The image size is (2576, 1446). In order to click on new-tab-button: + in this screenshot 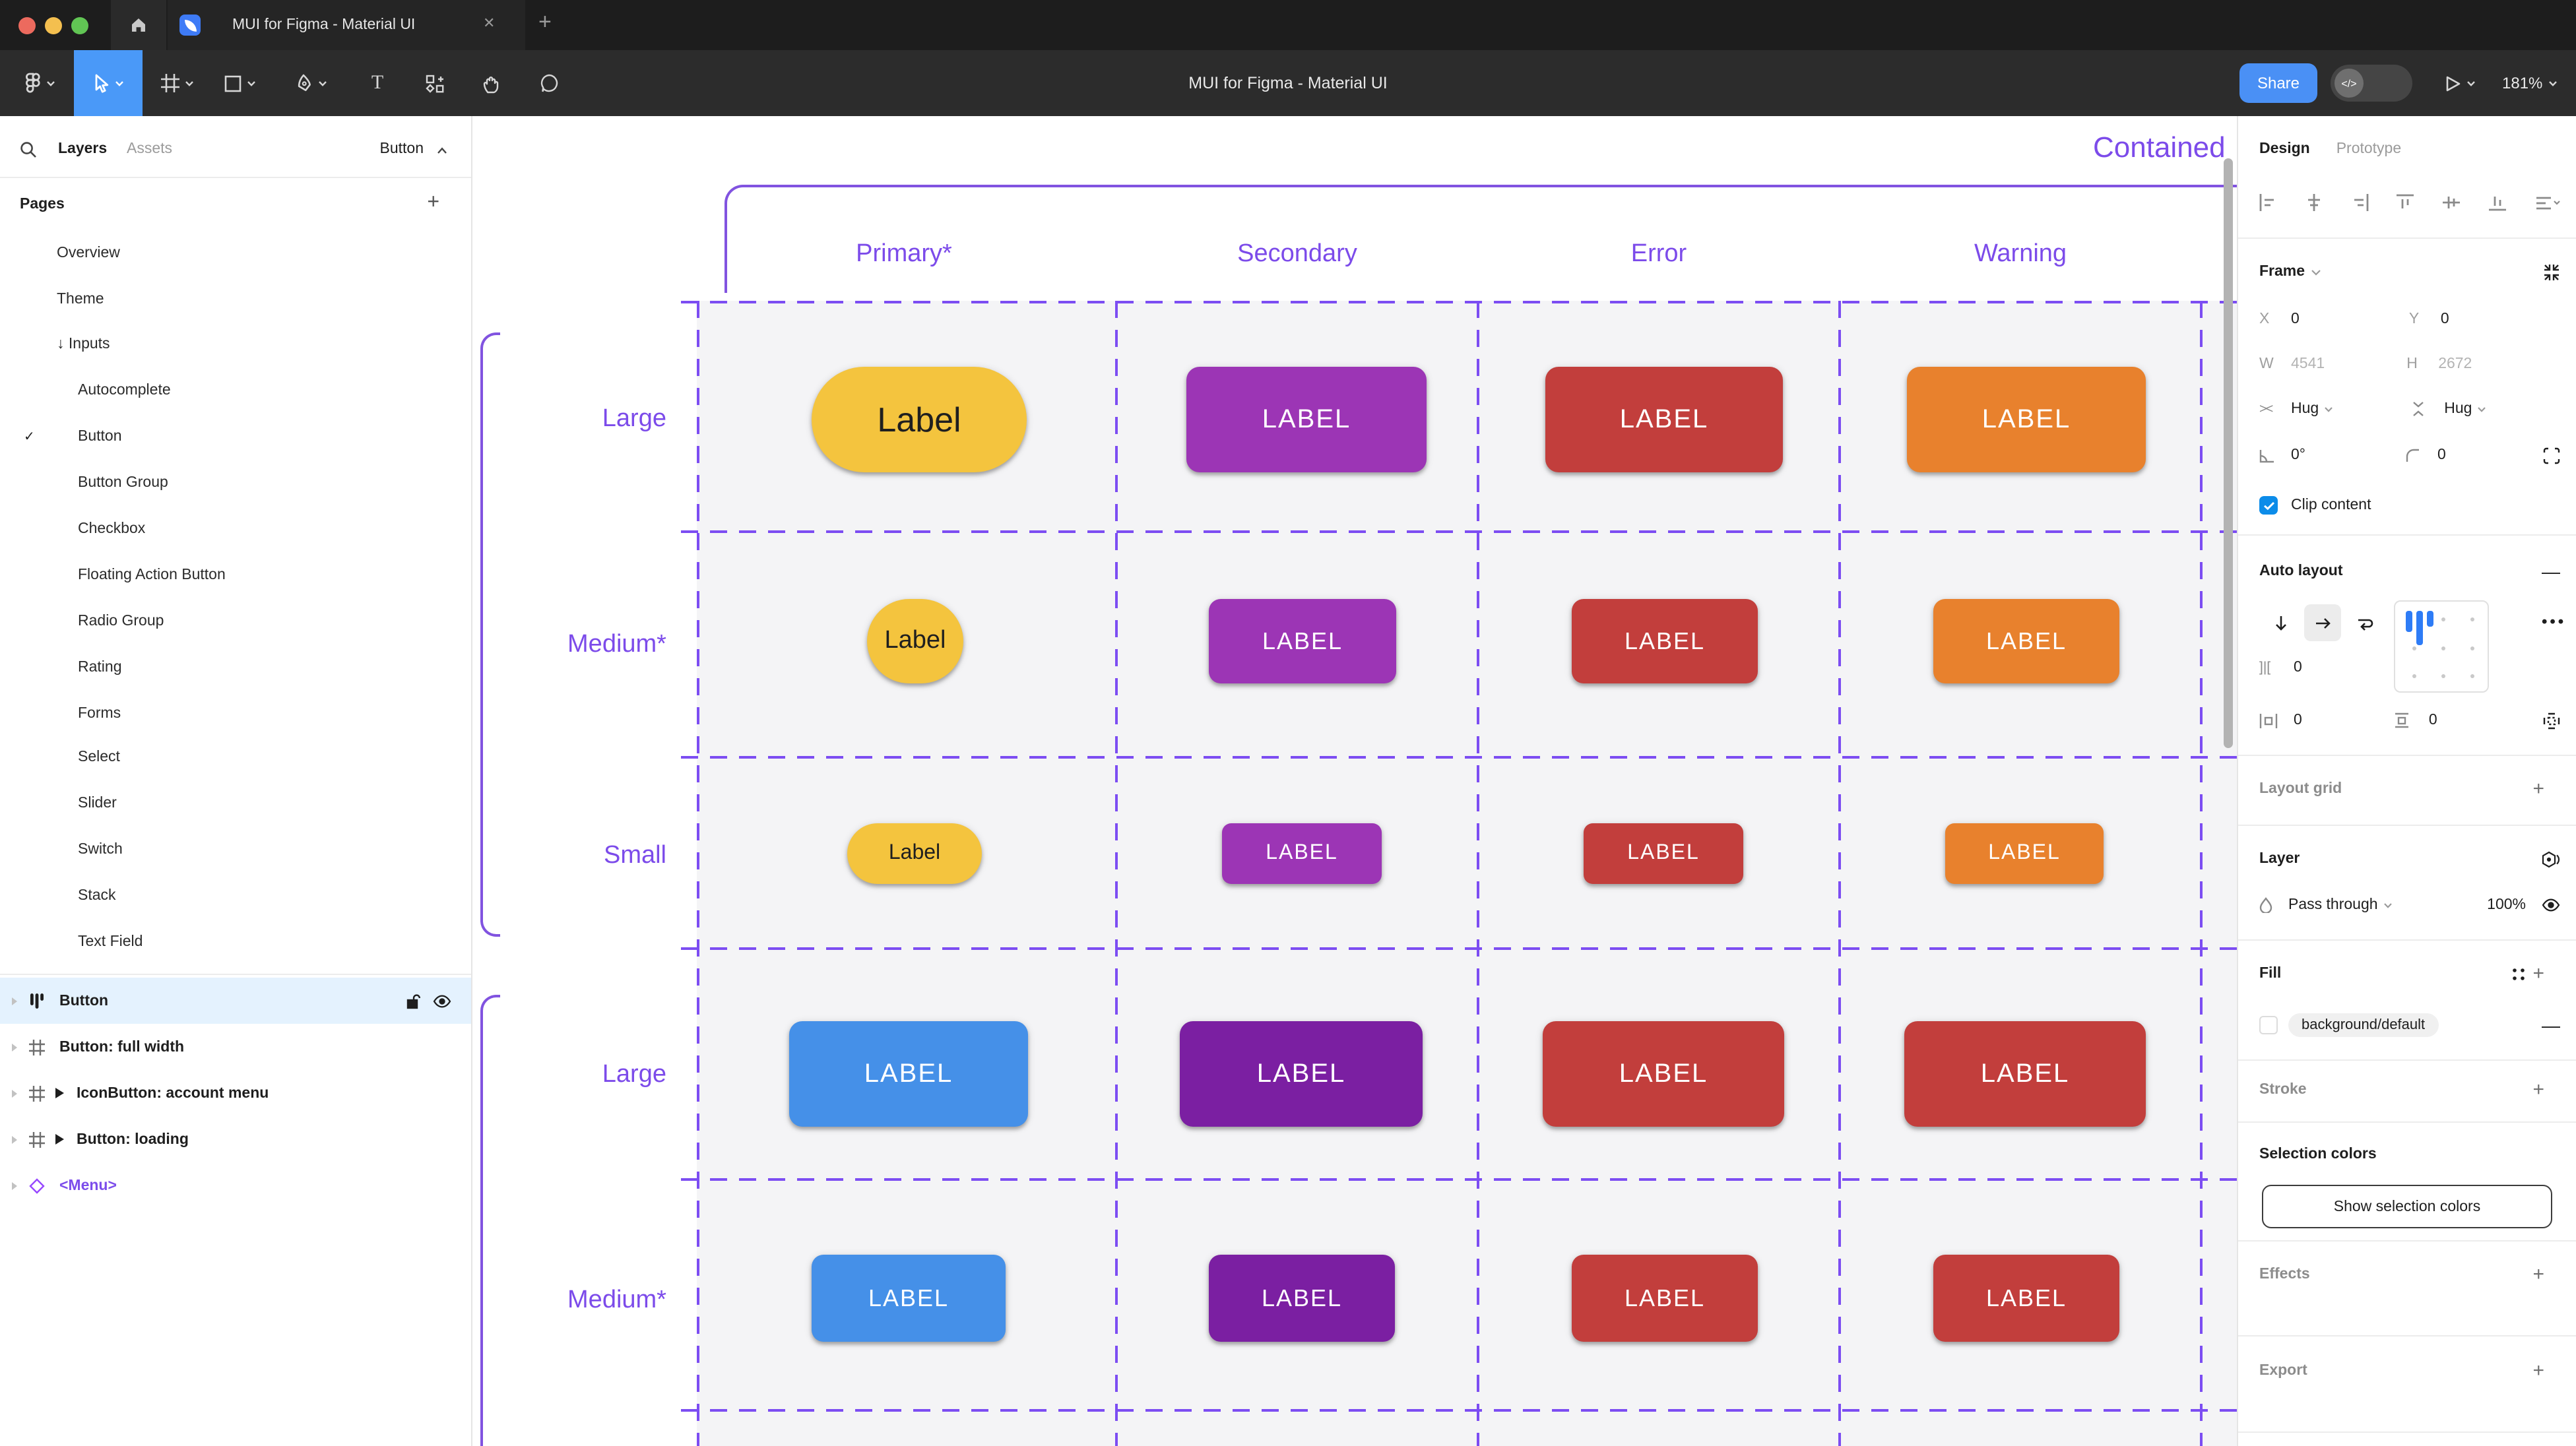, I will do `click(545, 21)`.